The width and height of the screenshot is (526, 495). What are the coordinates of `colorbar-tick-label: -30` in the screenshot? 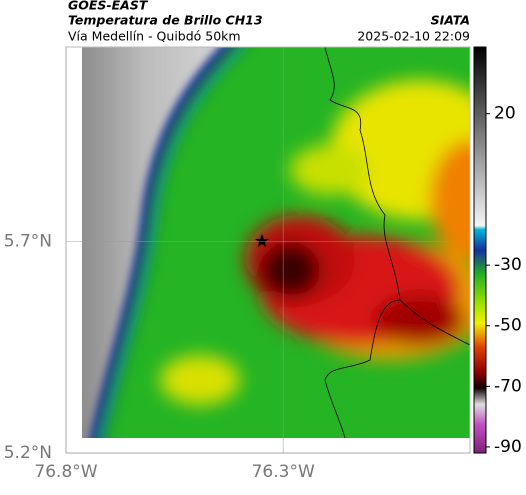 It's located at (508, 265).